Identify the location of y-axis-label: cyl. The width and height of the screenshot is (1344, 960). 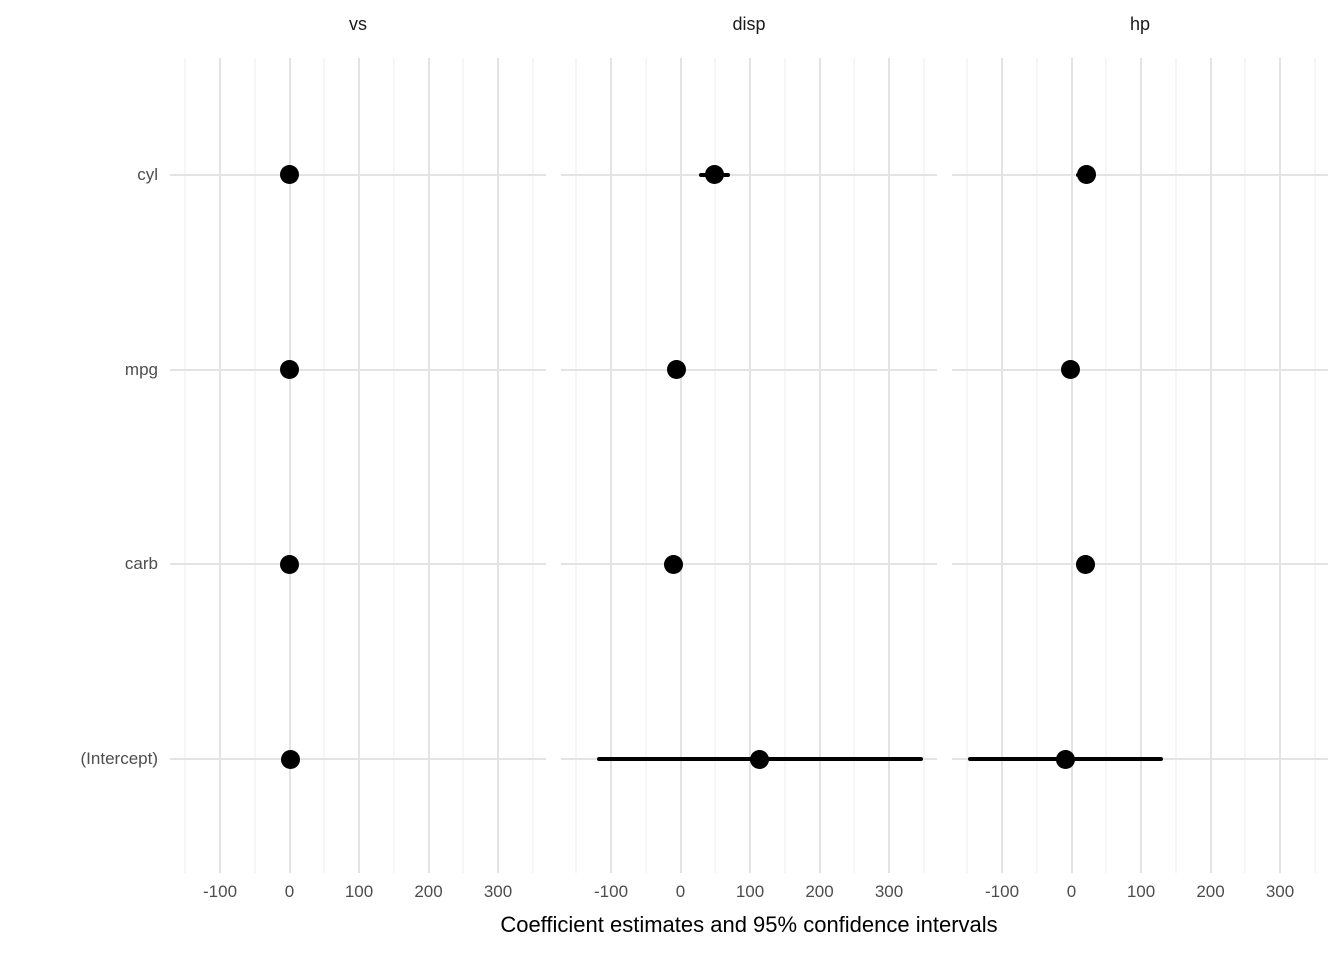
(147, 174).